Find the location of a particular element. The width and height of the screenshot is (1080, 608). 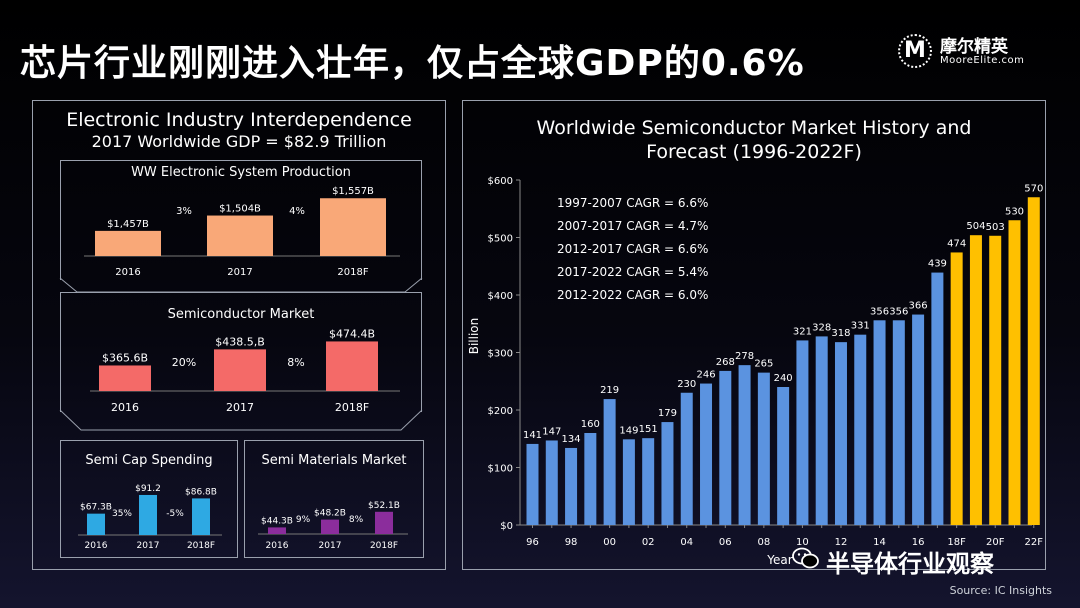

bar-value-label: 503 is located at coordinates (995, 227).